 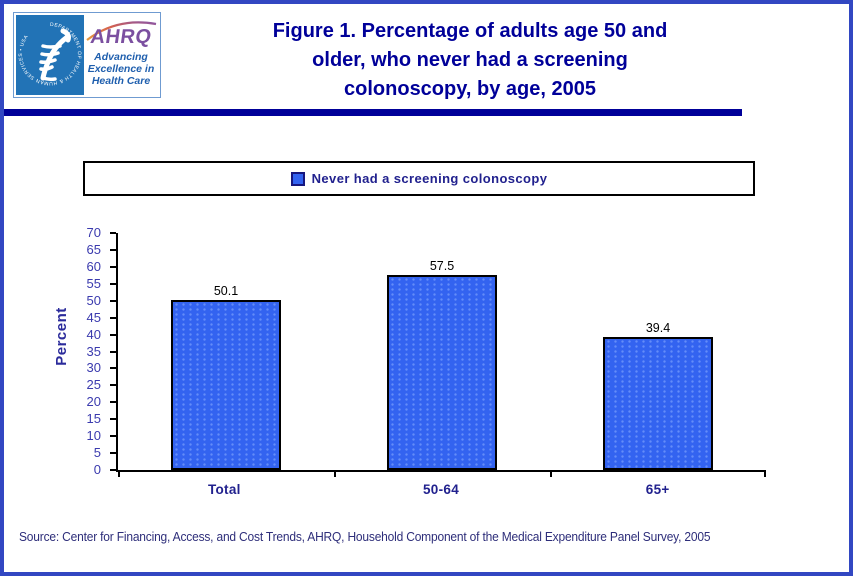 What do you see at coordinates (93, 419) in the screenshot?
I see `y-tick-label: 15` at bounding box center [93, 419].